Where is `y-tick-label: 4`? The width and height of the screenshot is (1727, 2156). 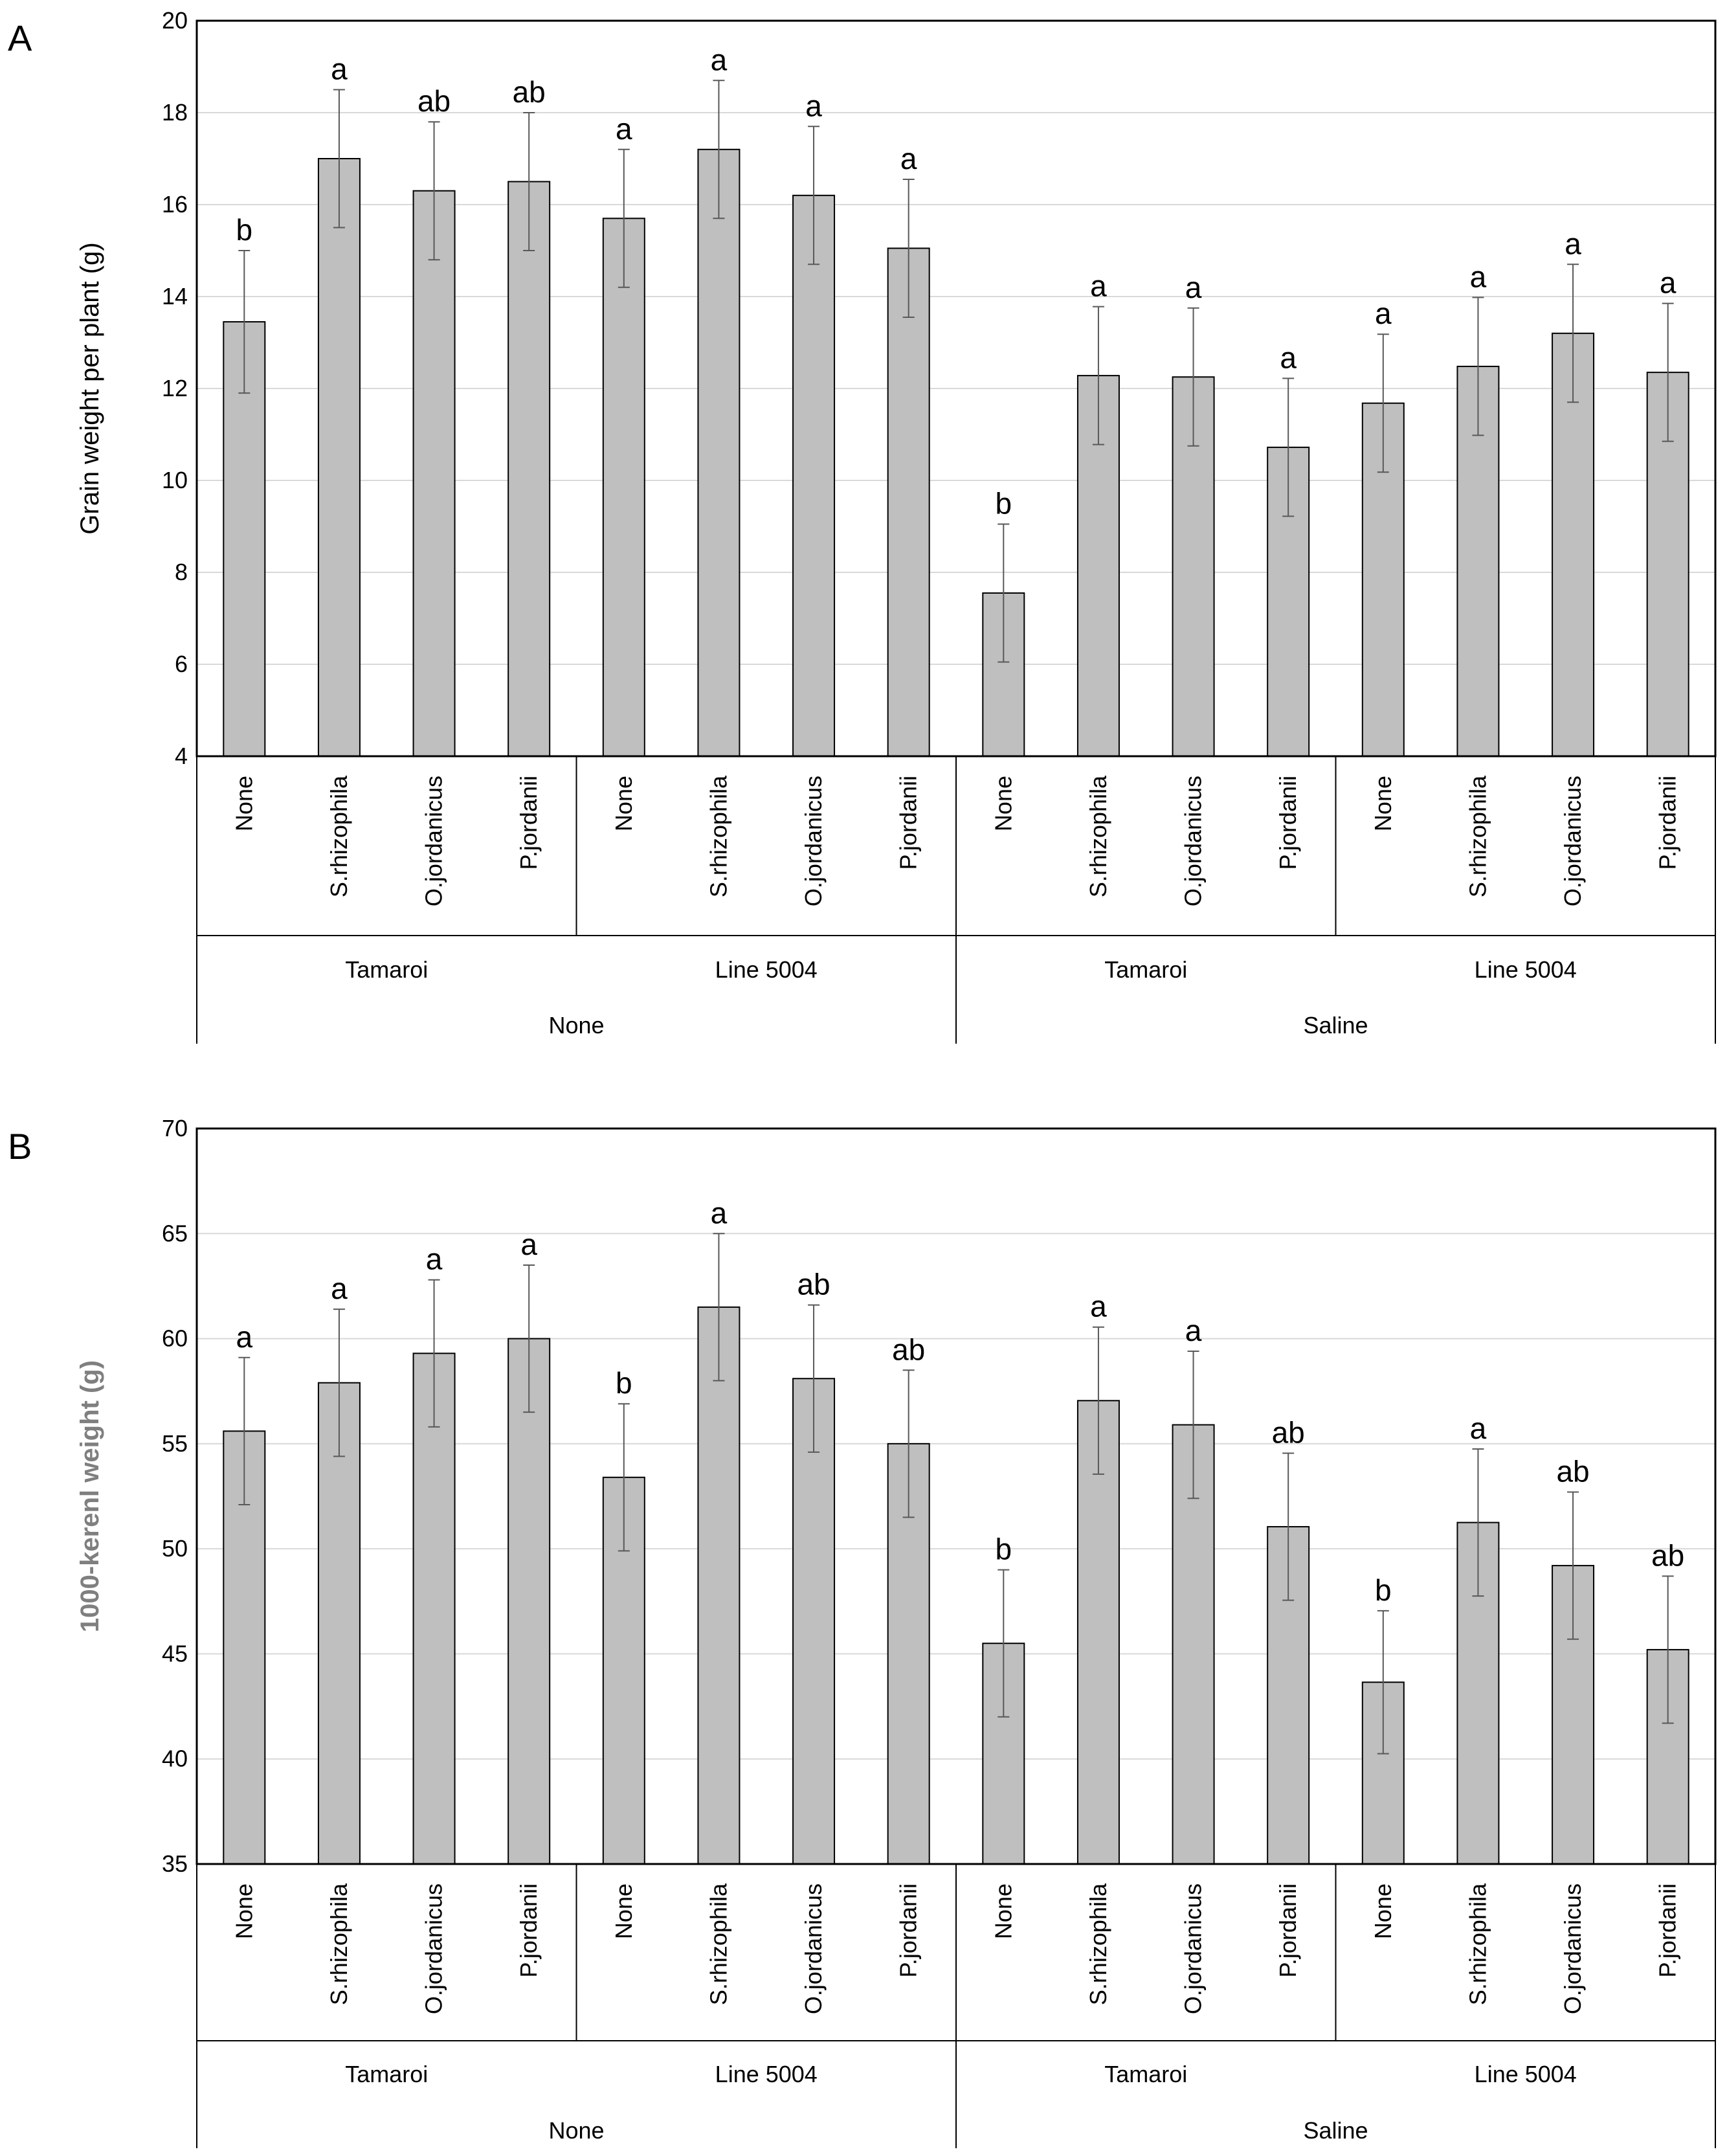 y-tick-label: 4 is located at coordinates (181, 756).